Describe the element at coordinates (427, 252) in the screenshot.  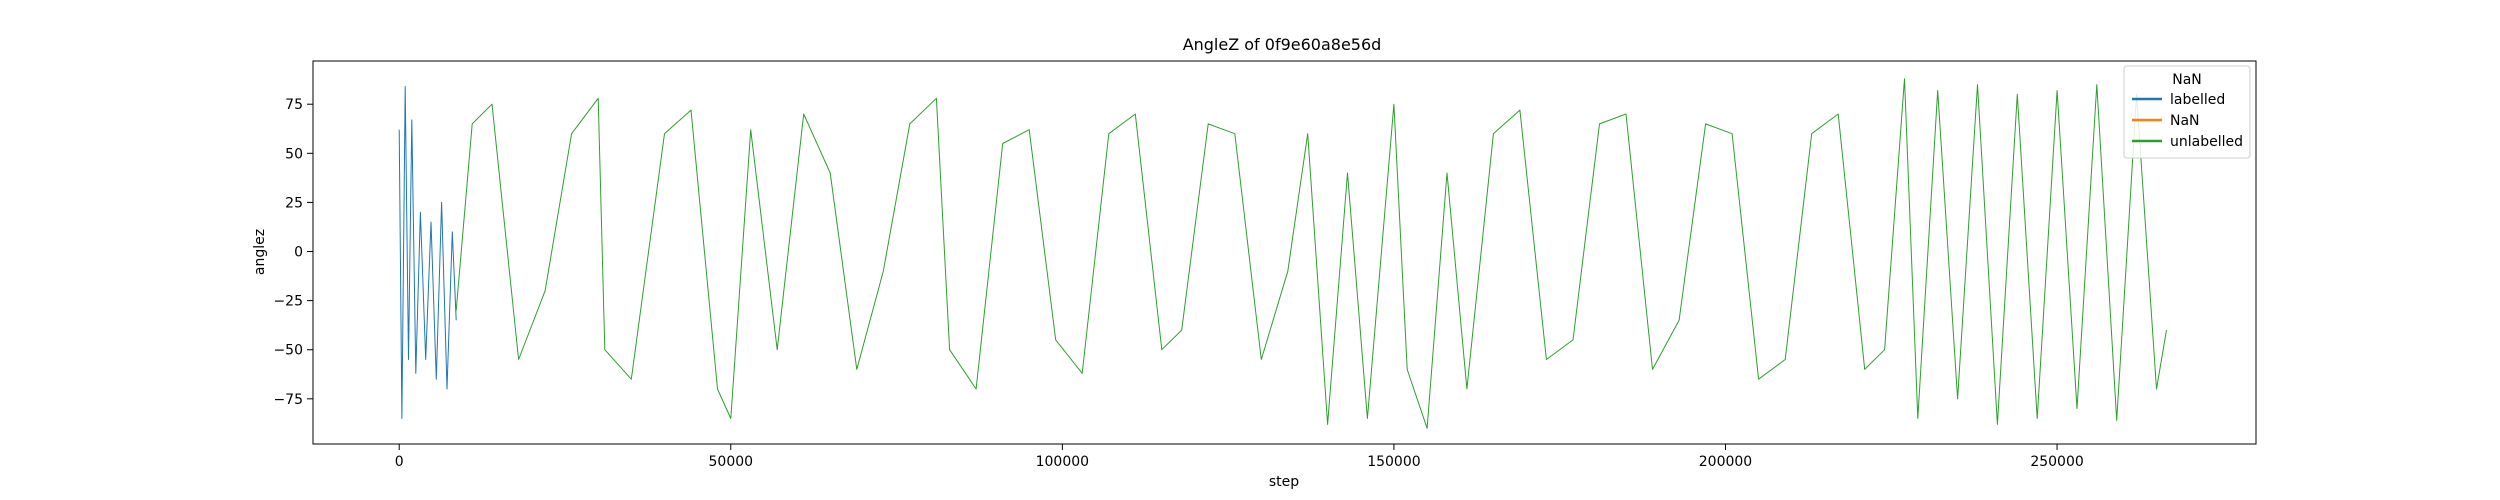
I see `series-line-labelled` at that location.